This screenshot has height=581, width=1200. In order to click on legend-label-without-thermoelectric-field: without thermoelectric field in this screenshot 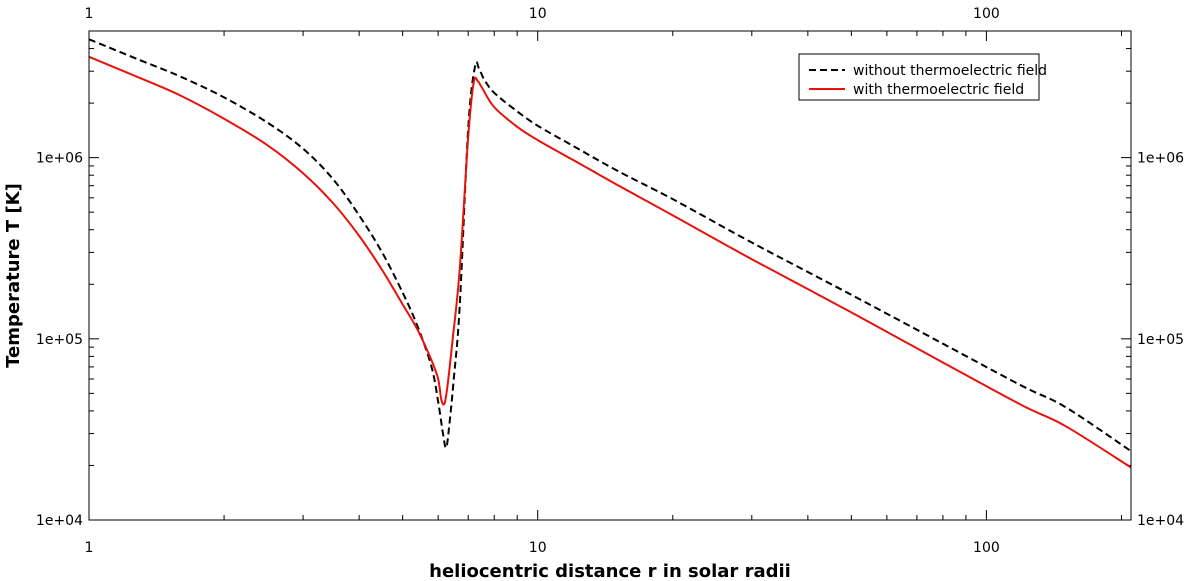, I will do `click(950, 71)`.